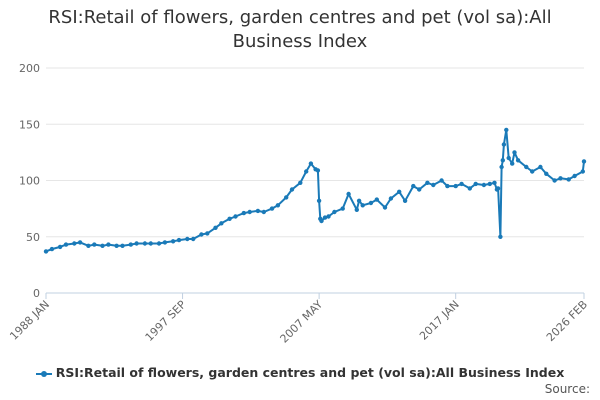  I want to click on x-tick-label: 2007 MAY, so click(302, 322).